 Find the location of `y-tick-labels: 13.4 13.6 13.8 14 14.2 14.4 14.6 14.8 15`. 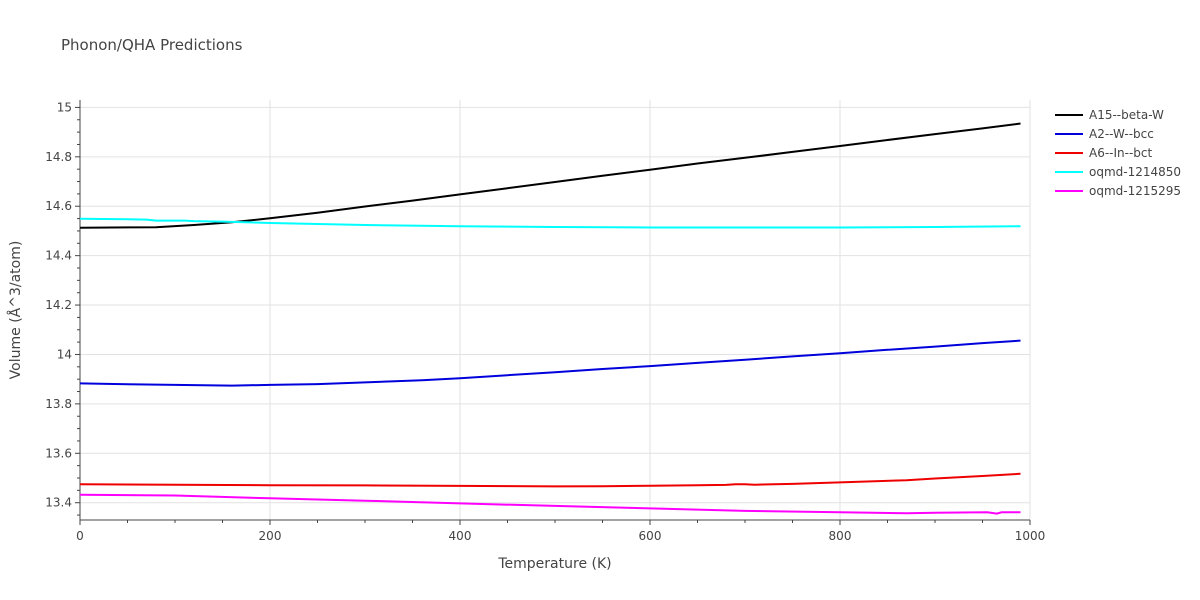

y-tick-labels: 13.4 13.6 13.8 14 14.2 14.4 14.6 14.8 15 is located at coordinates (58, 304).